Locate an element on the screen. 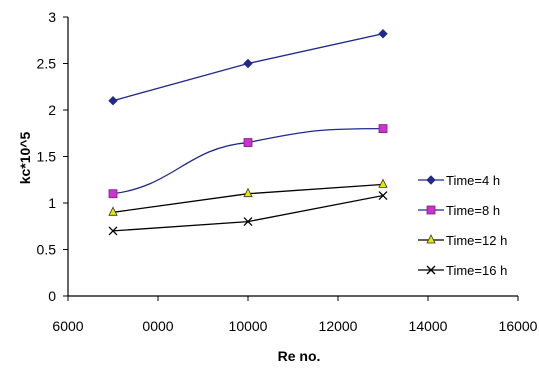 This screenshot has height=371, width=539. y-tick-label: 2 is located at coordinates (52, 110).